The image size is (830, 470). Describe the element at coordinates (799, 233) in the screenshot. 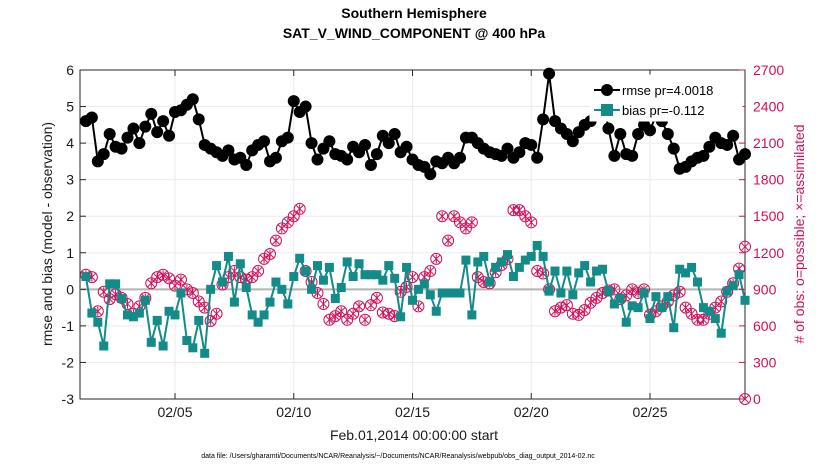

I see `right-y-axis-label: # of obs: o=possible; ×=assimilated` at that location.